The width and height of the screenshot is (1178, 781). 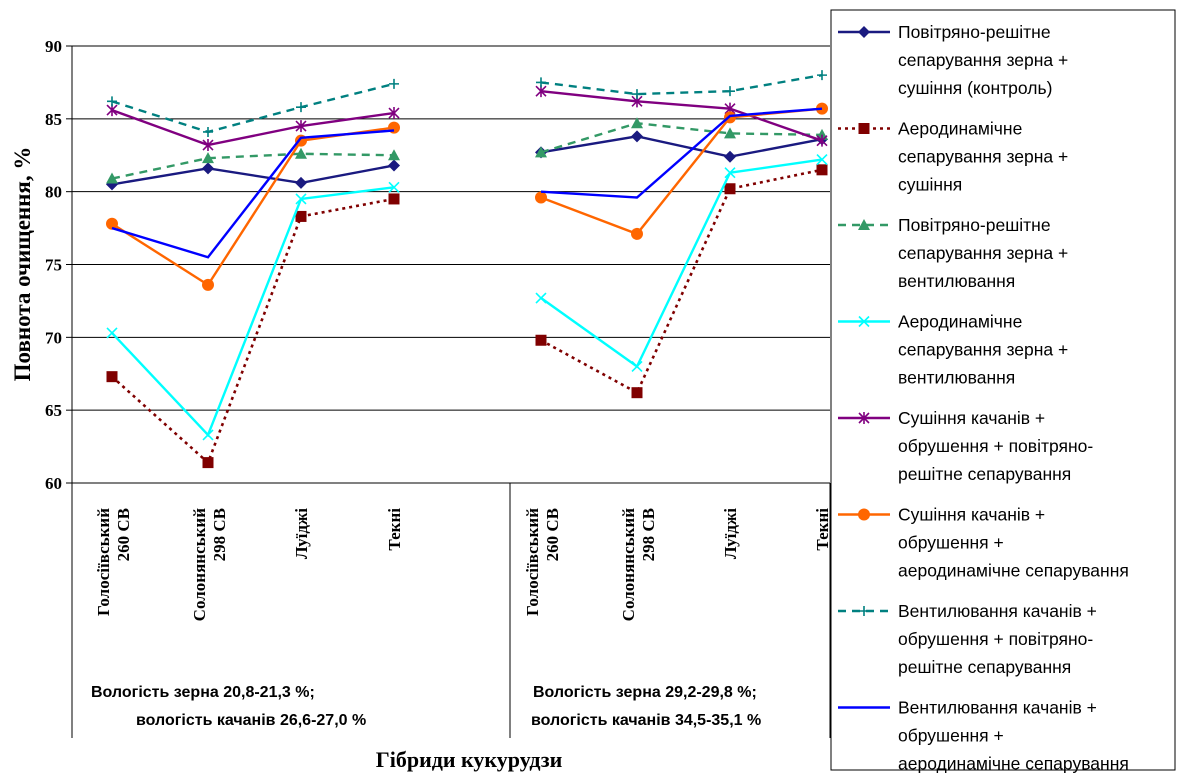 What do you see at coordinates (103, 562) in the screenshot?
I see `category-label: Голосіївський` at bounding box center [103, 562].